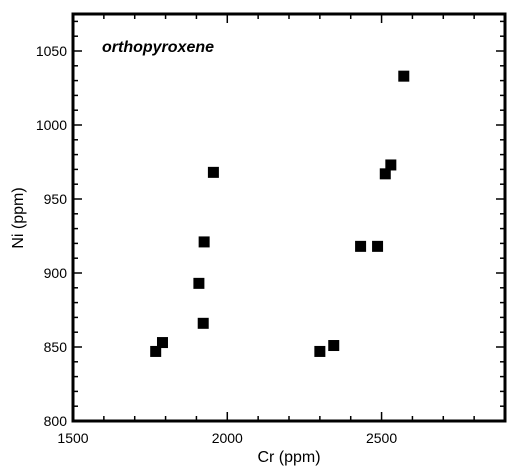 The image size is (518, 466). What do you see at coordinates (158, 47) in the screenshot?
I see `annotation-label: orthopyroxene` at bounding box center [158, 47].